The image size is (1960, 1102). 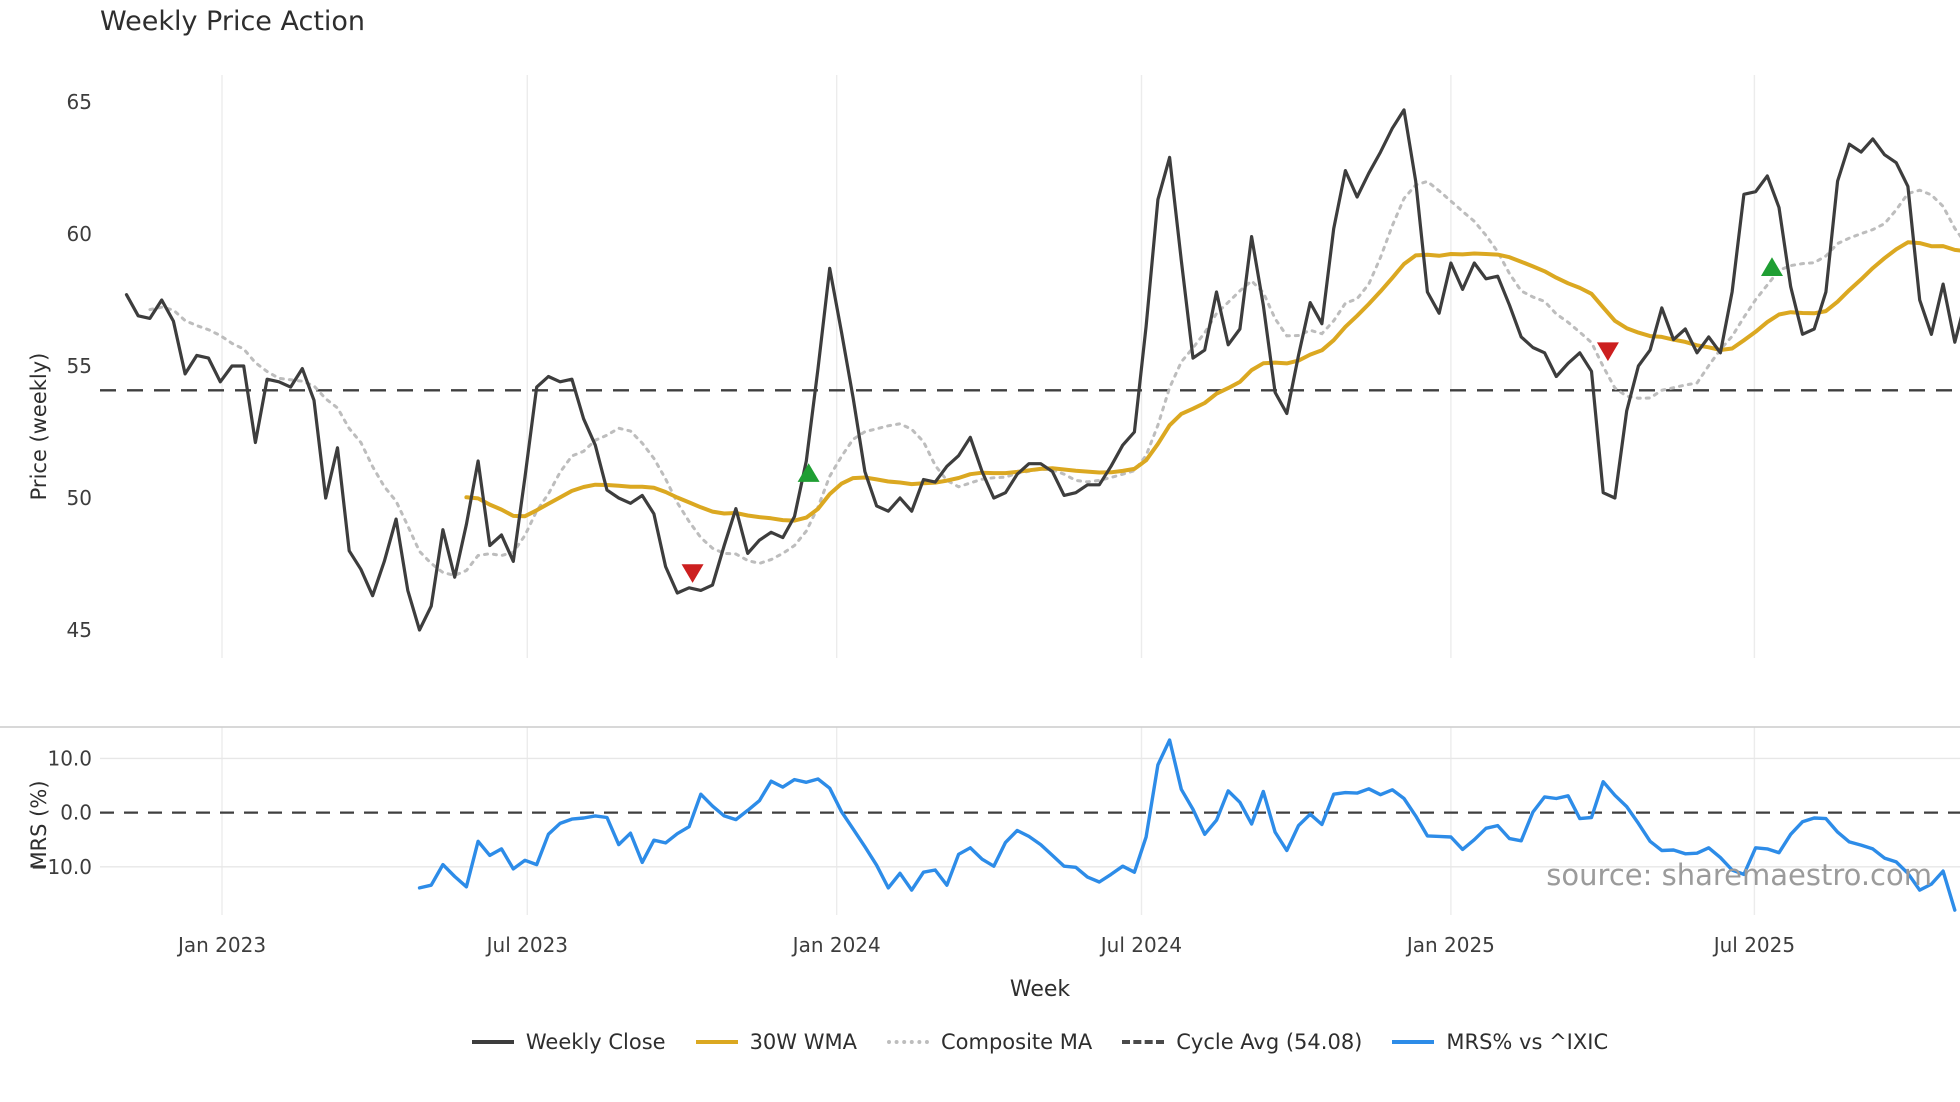 I want to click on axis-text: Jul 2024, so click(x=1140, y=945).